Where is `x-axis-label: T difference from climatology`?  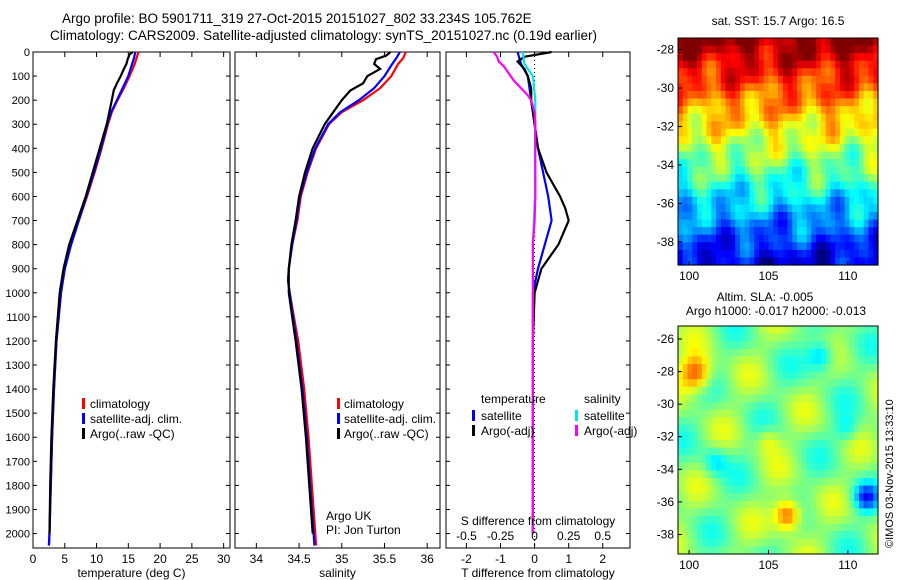
x-axis-label: T difference from climatology is located at coordinates (538, 573).